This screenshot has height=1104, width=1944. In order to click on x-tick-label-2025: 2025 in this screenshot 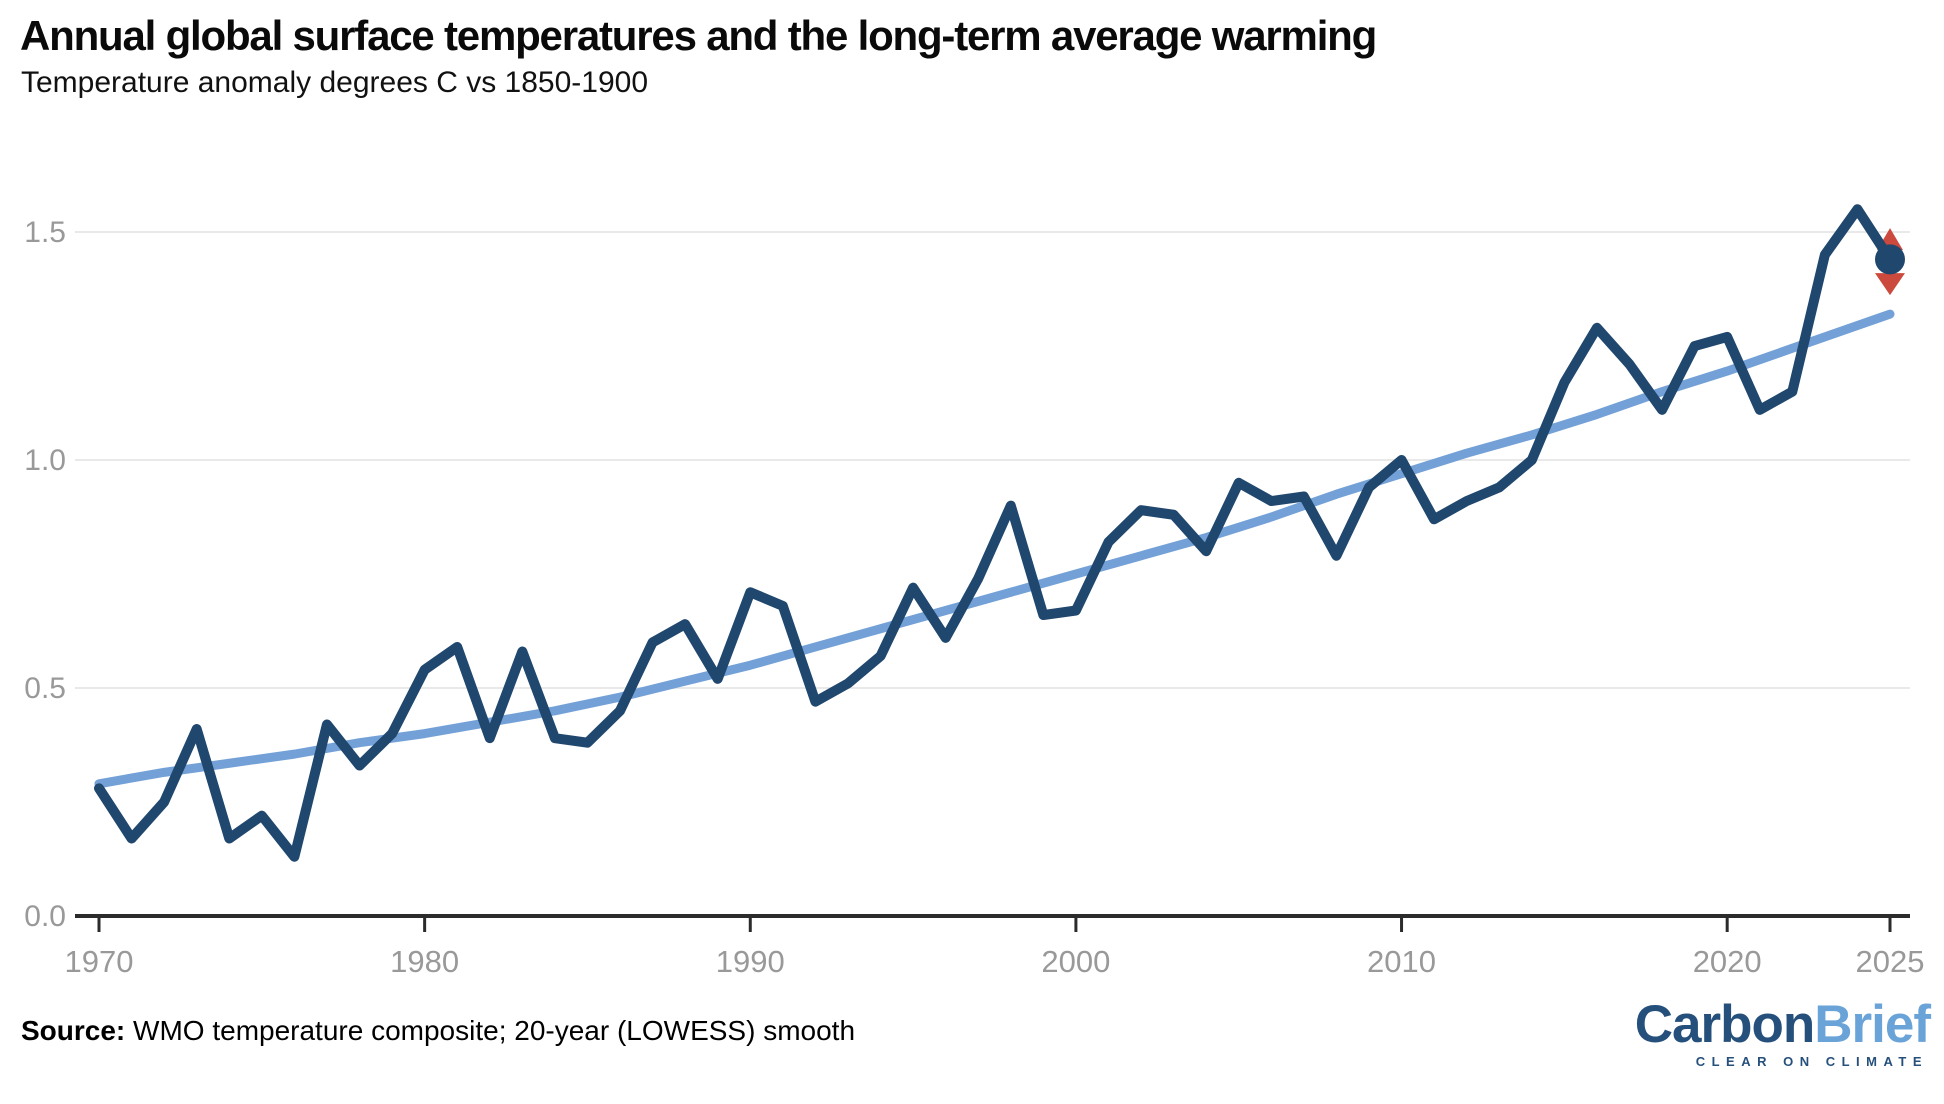, I will do `click(1890, 961)`.